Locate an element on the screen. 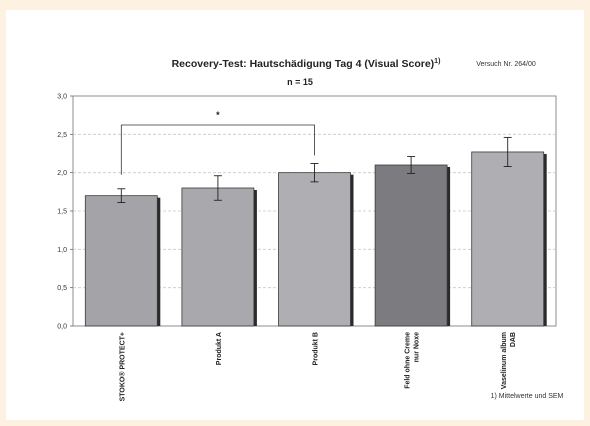  category-label: STOKO® PROTECT+ is located at coordinates (122, 366).